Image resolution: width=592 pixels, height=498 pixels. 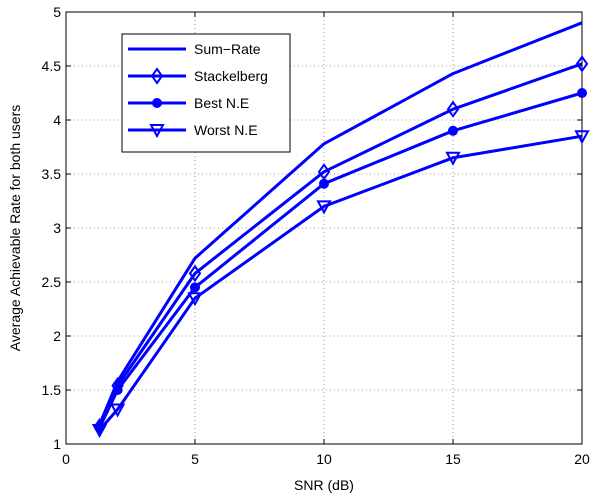 I want to click on x-tick-label: 10, so click(x=324, y=459).